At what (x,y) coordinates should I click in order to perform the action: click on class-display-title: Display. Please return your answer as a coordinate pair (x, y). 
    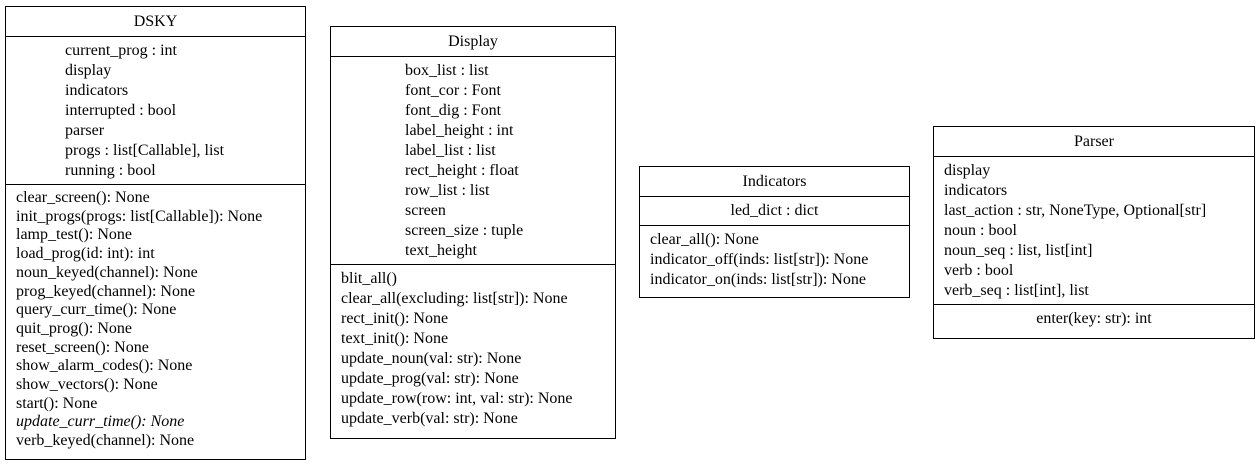
    Looking at the image, I should click on (473, 42).